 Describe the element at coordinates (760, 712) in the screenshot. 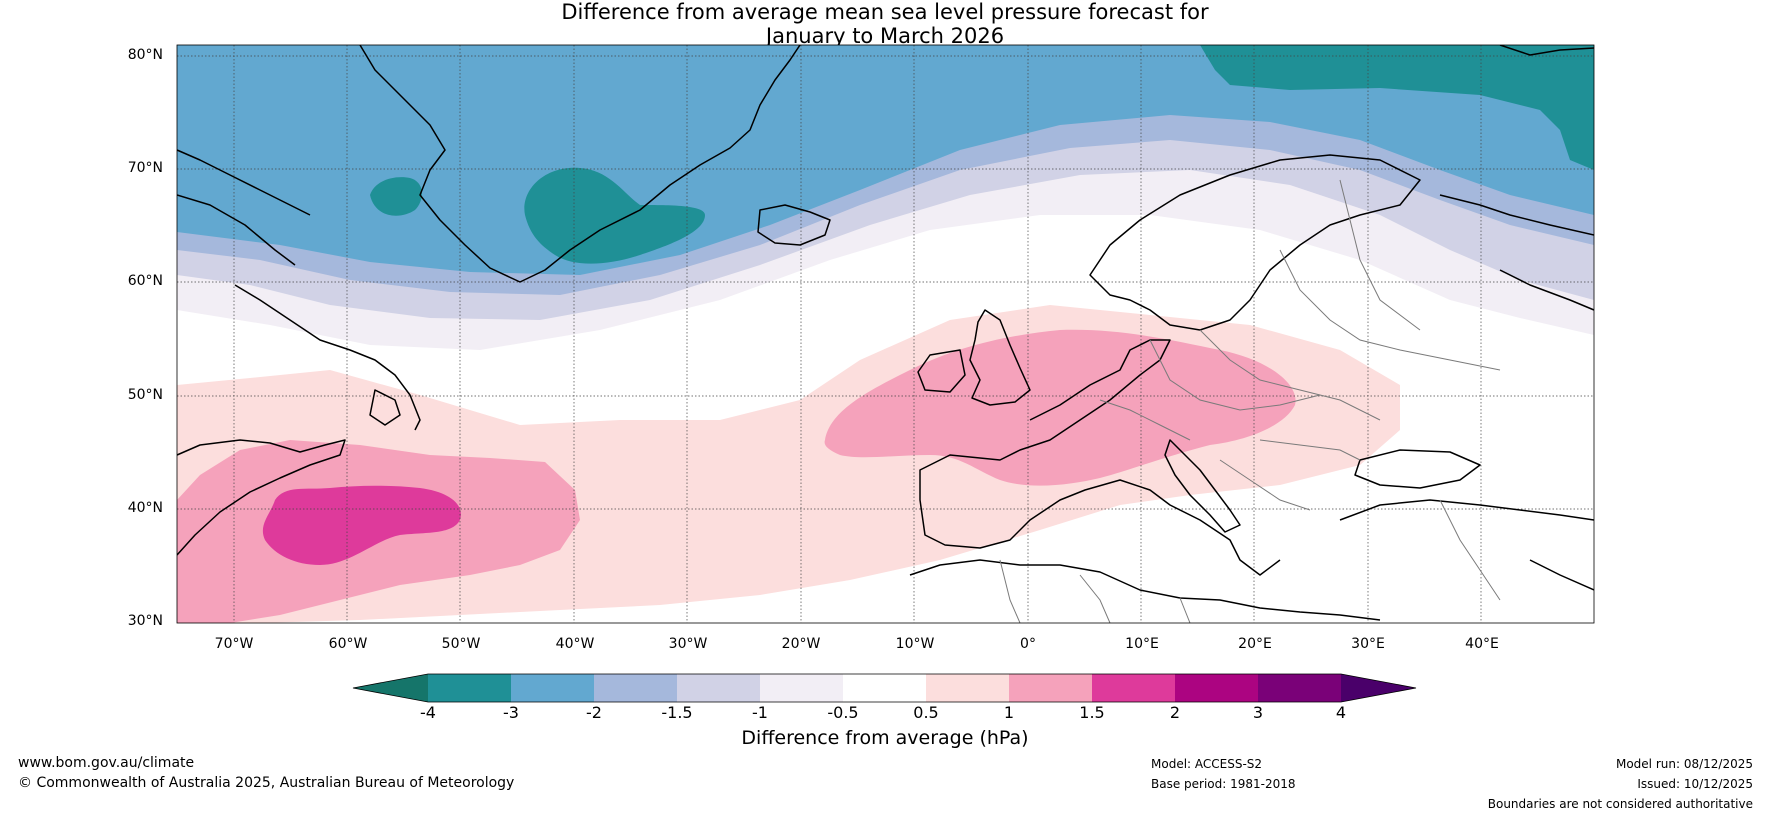

I see `colorbar-tick-label: -1` at that location.